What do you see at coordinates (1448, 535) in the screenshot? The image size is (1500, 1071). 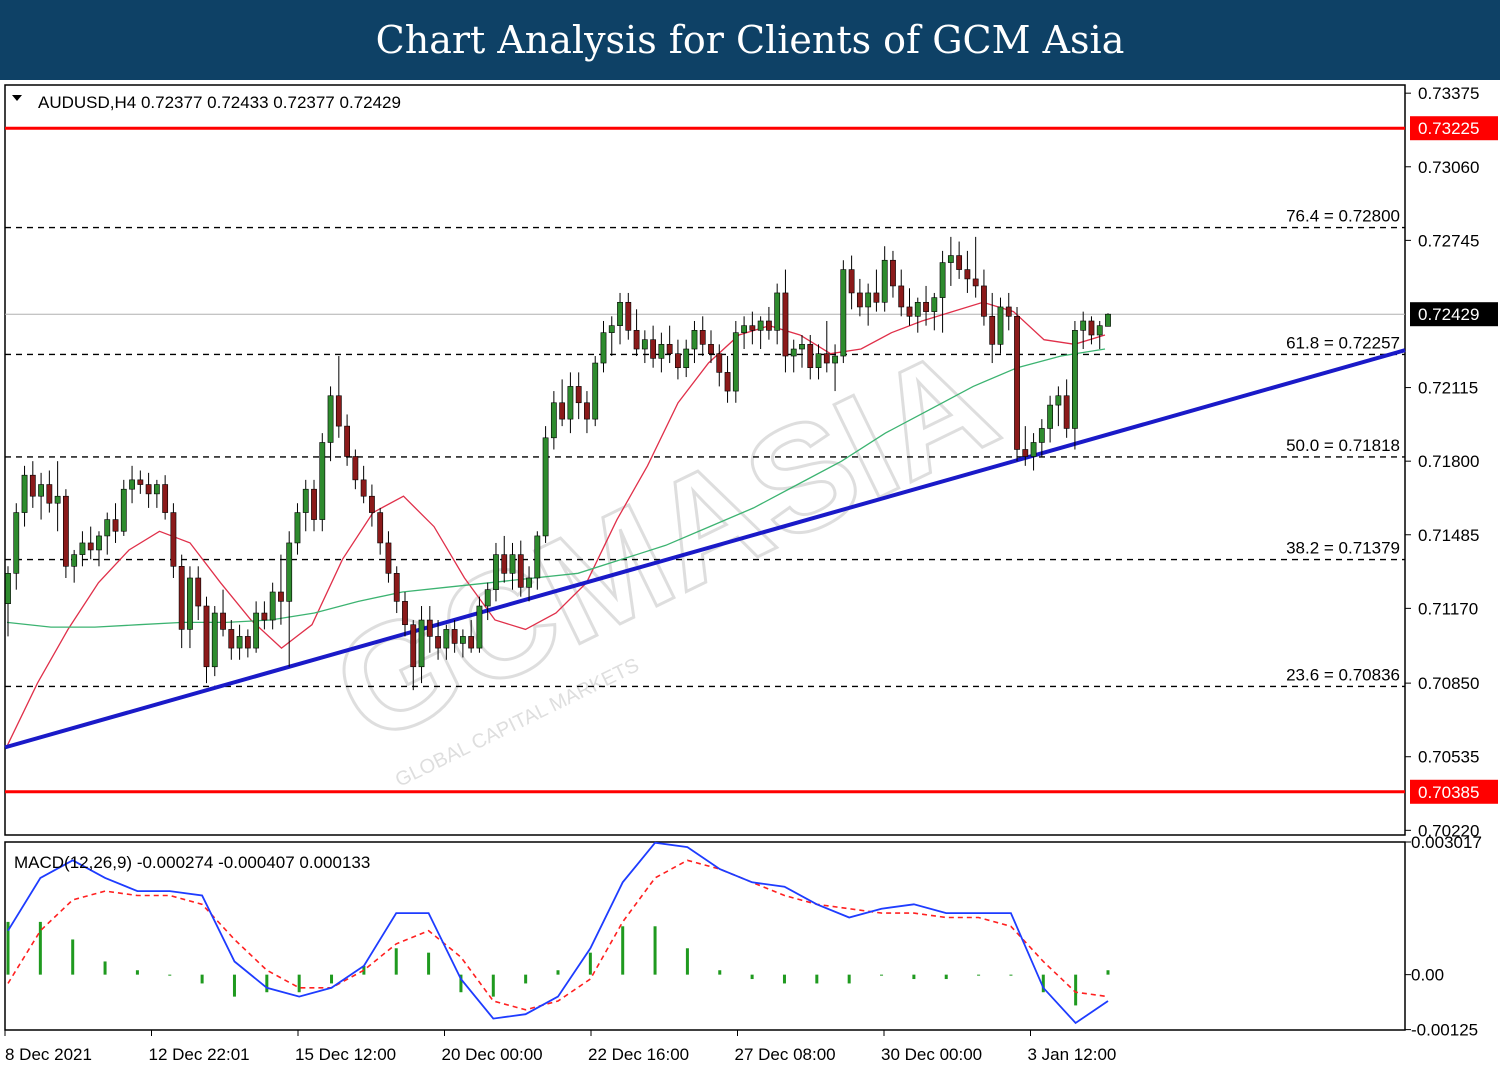 I see `y-tick-label: 0.71485` at bounding box center [1448, 535].